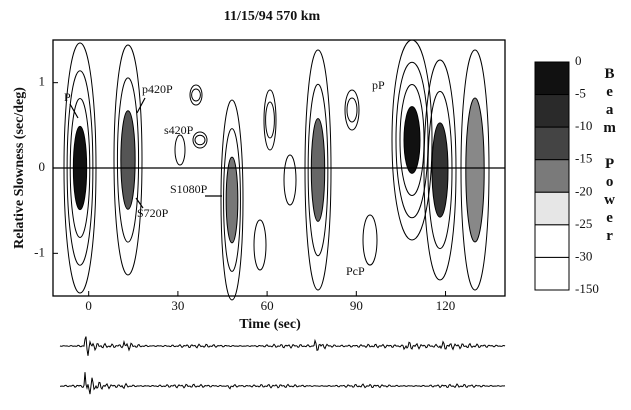 Image resolution: width=631 pixels, height=410 pixels. What do you see at coordinates (39, 251) in the screenshot?
I see `y-tick-label: -1` at bounding box center [39, 251].